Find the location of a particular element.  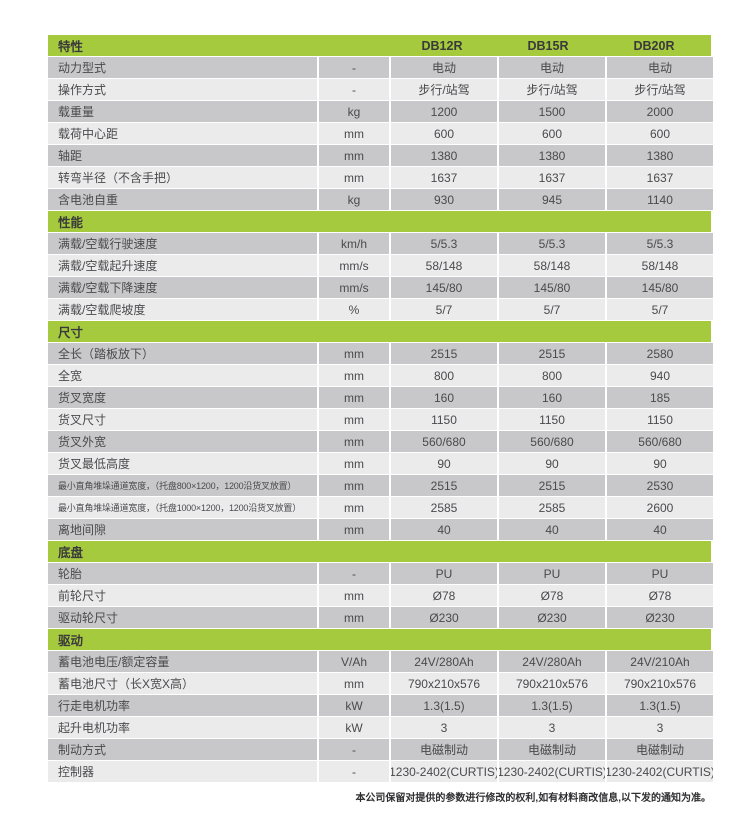

table-row: 货叉宽度 mm 160 160 185 is located at coordinates (380, 397).